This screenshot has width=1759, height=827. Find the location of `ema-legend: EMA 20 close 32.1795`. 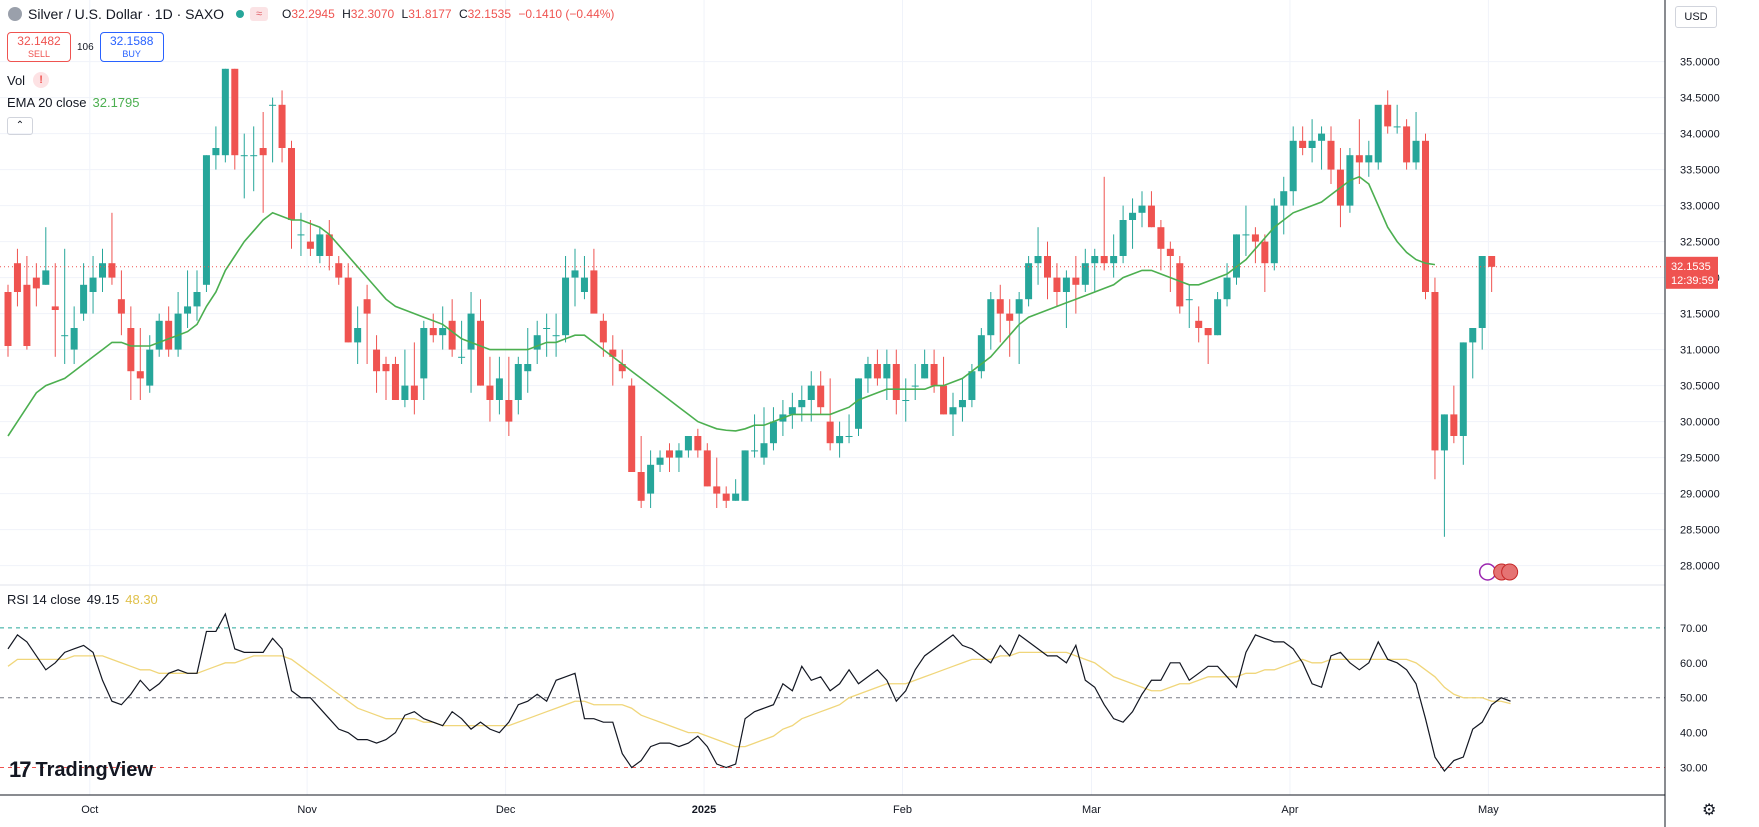

ema-legend: EMA 20 close 32.1795 is located at coordinates (73, 102).